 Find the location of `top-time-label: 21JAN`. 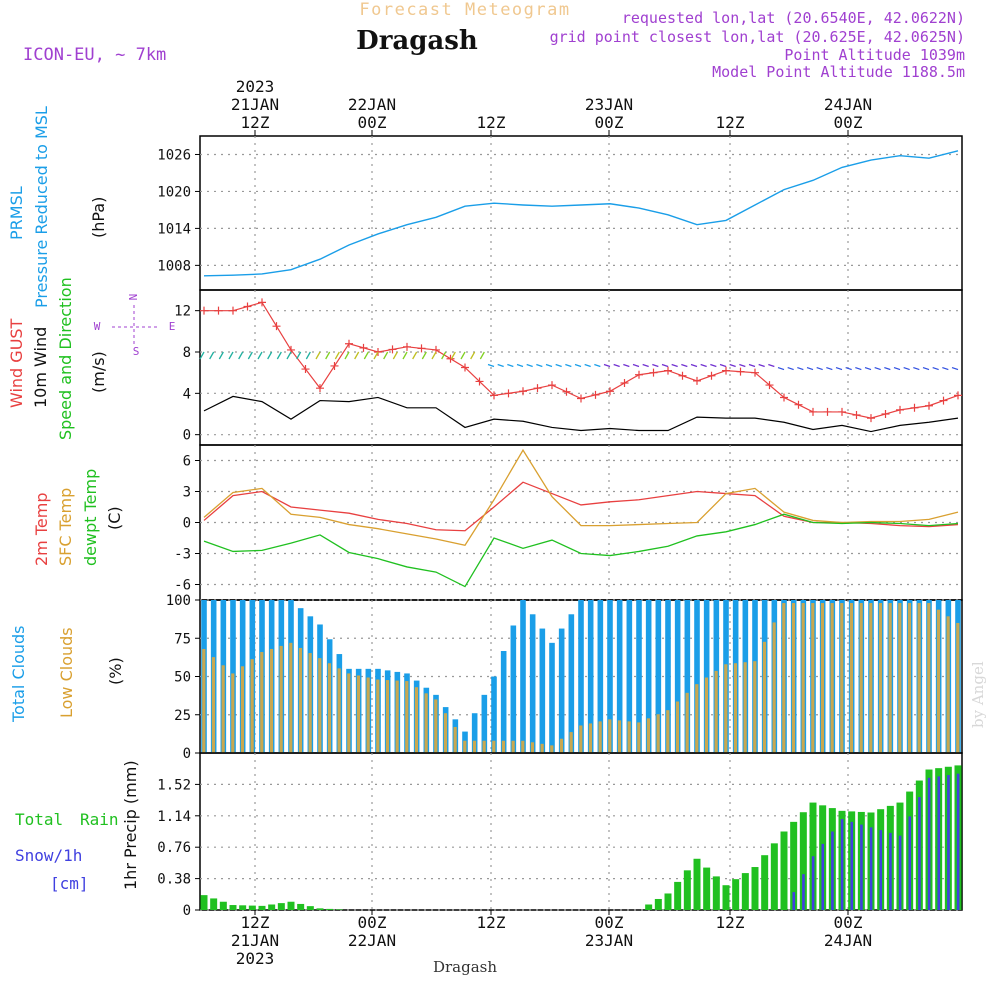

top-time-label: 21JAN is located at coordinates (255, 104).